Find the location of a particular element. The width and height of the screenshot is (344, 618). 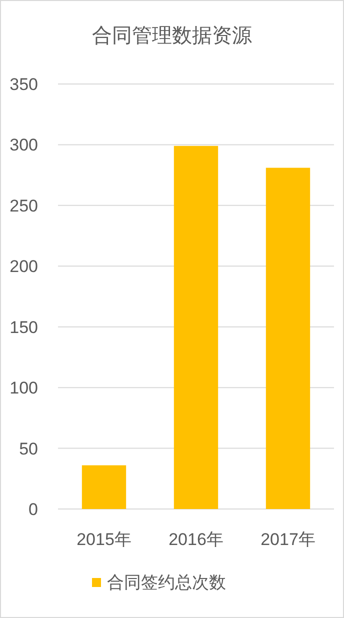

x-tick-label: 2015年 is located at coordinates (104, 539).